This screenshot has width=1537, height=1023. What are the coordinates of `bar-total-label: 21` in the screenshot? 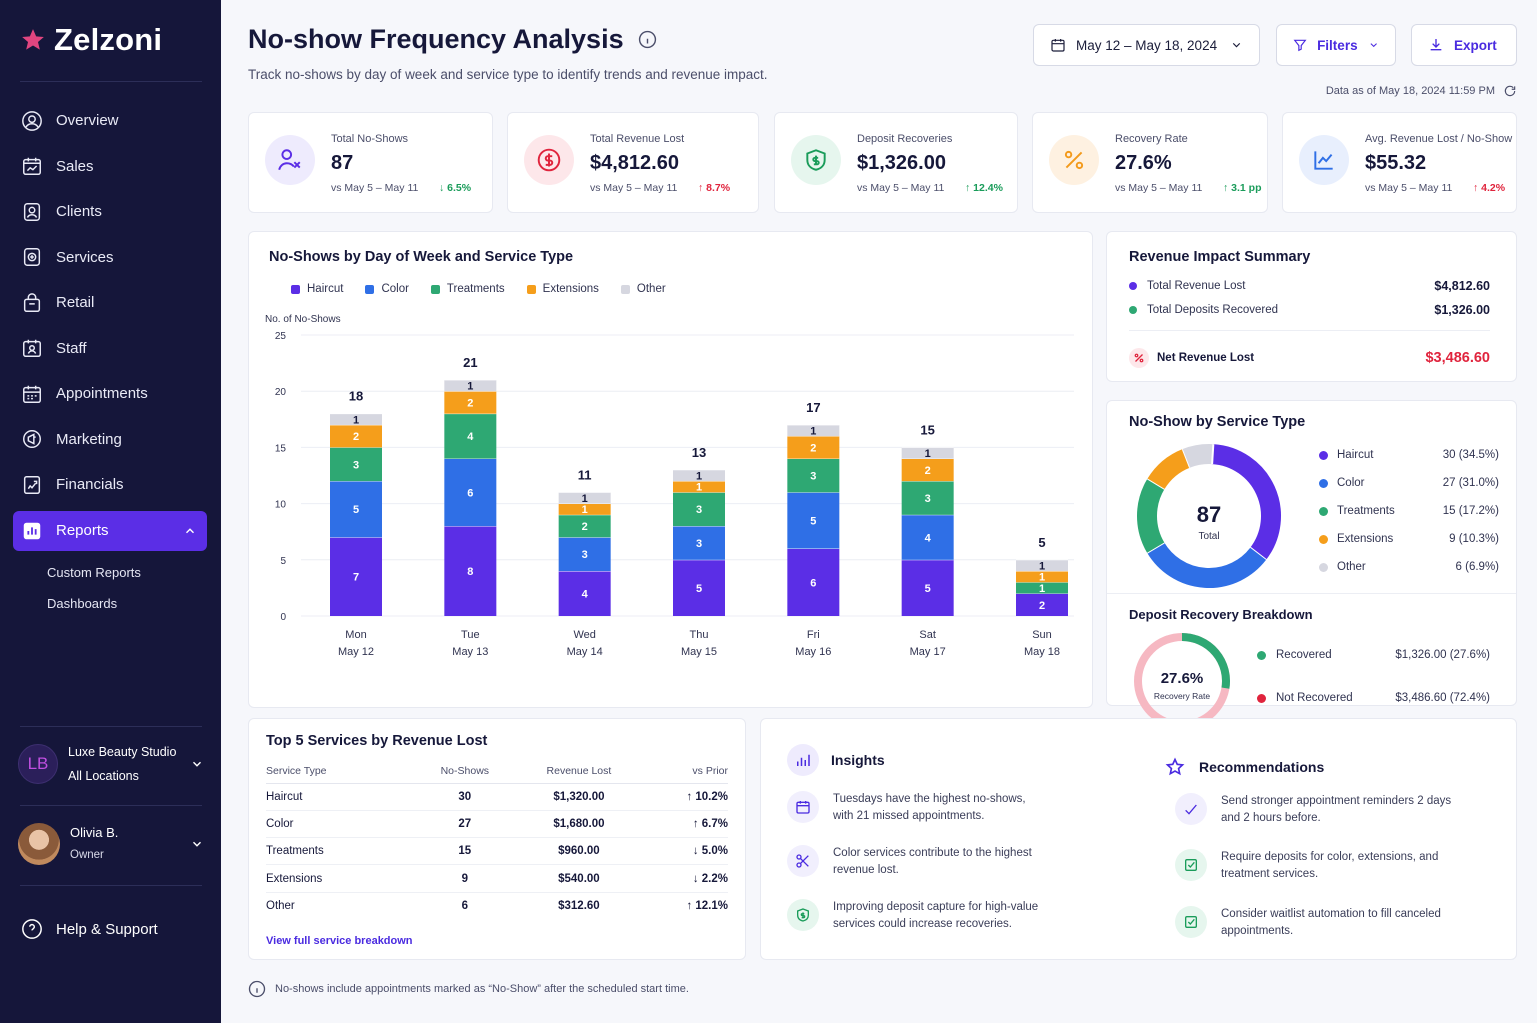 It's located at (470, 362).